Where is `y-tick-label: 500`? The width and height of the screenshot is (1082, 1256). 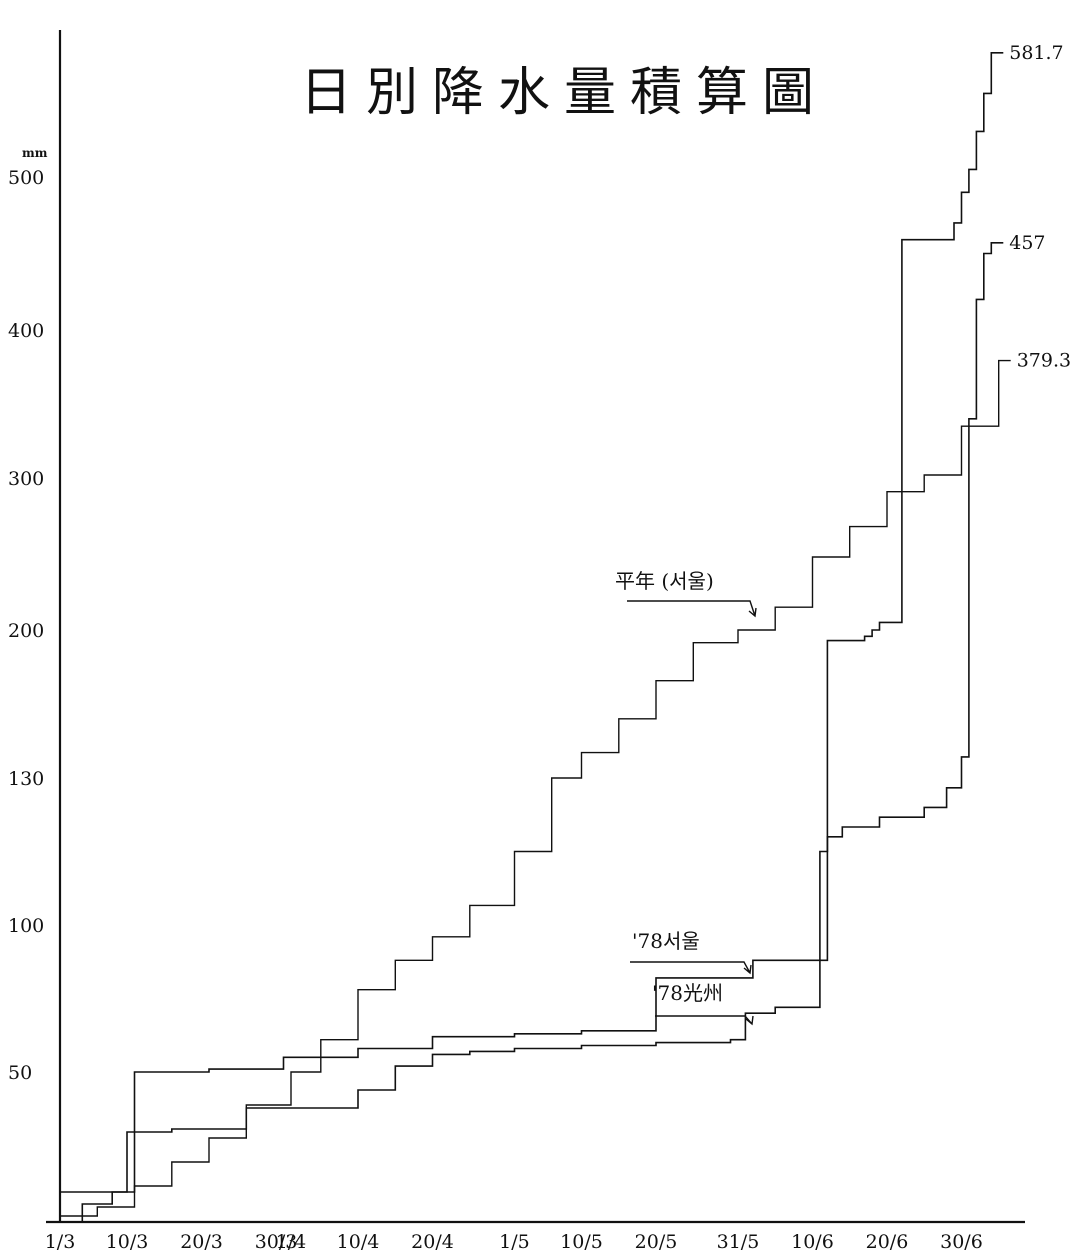
y-tick-label: 500 is located at coordinates (26, 178).